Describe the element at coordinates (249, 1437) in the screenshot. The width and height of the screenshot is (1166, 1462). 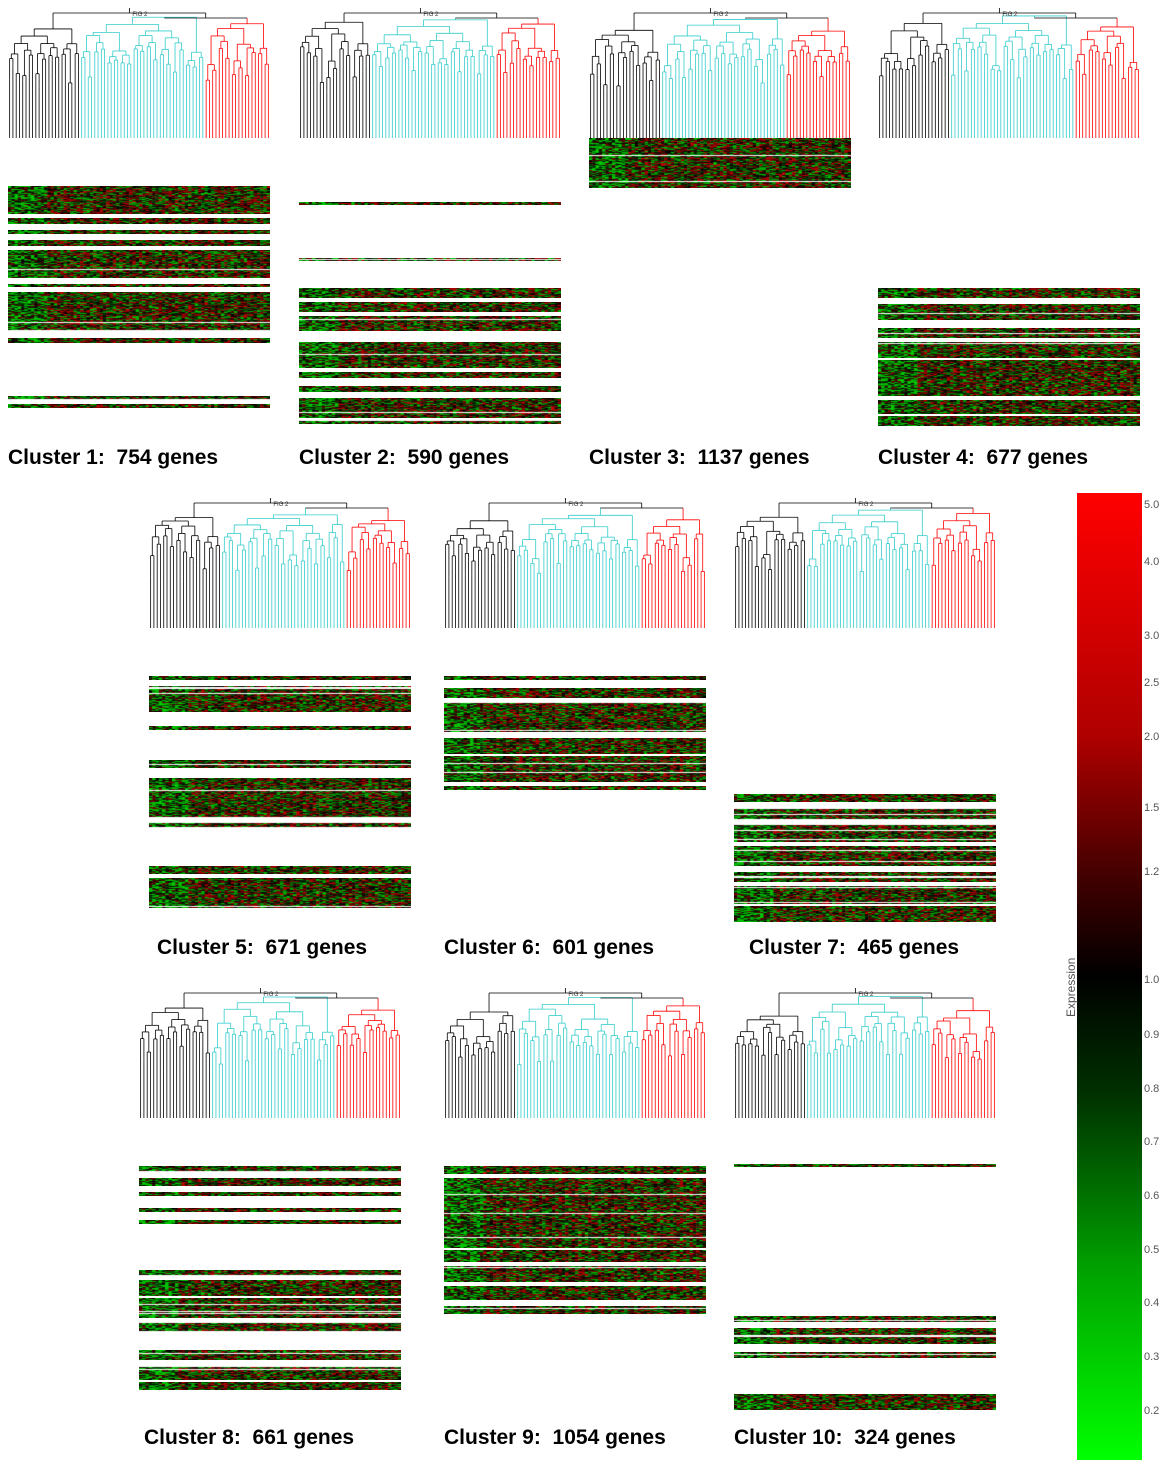
I see `cluster-caption: Cluster 8: 661 genes` at that location.